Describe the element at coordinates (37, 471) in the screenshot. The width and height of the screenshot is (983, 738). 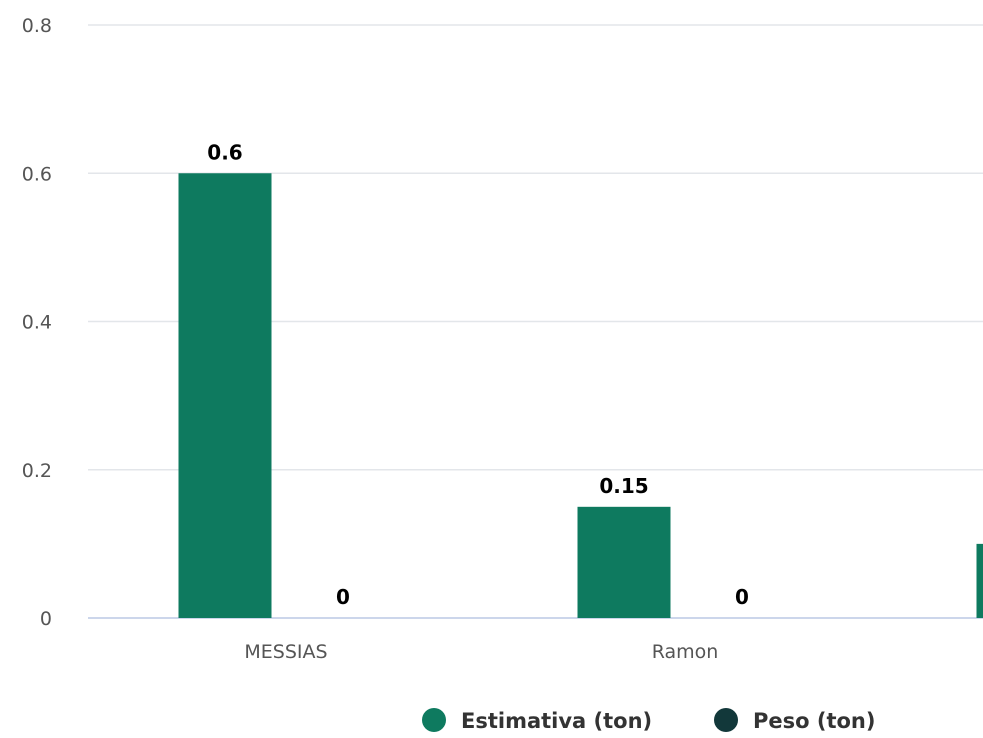
I see `y-tick-label: 0.2` at that location.